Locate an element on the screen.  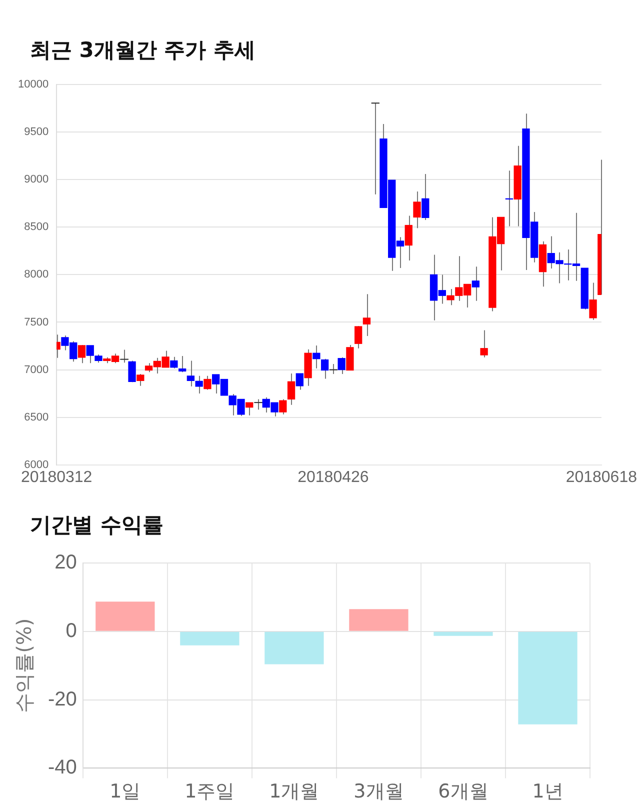
x-tick-label: 1년 is located at coordinates (548, 791).